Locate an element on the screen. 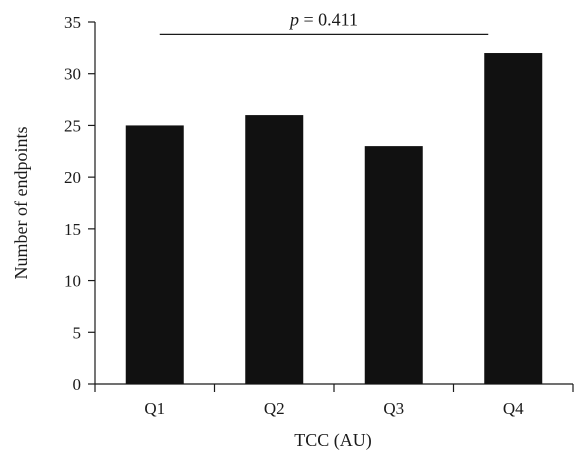 This screenshot has height=464, width=579. y-tick-label: 20 is located at coordinates (72, 177).